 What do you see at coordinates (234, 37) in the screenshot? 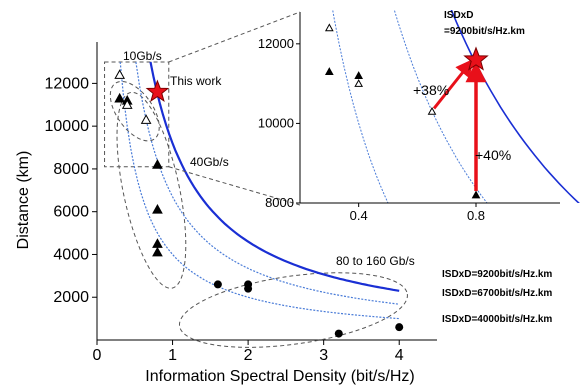
I see `zoom-connector-top` at bounding box center [234, 37].